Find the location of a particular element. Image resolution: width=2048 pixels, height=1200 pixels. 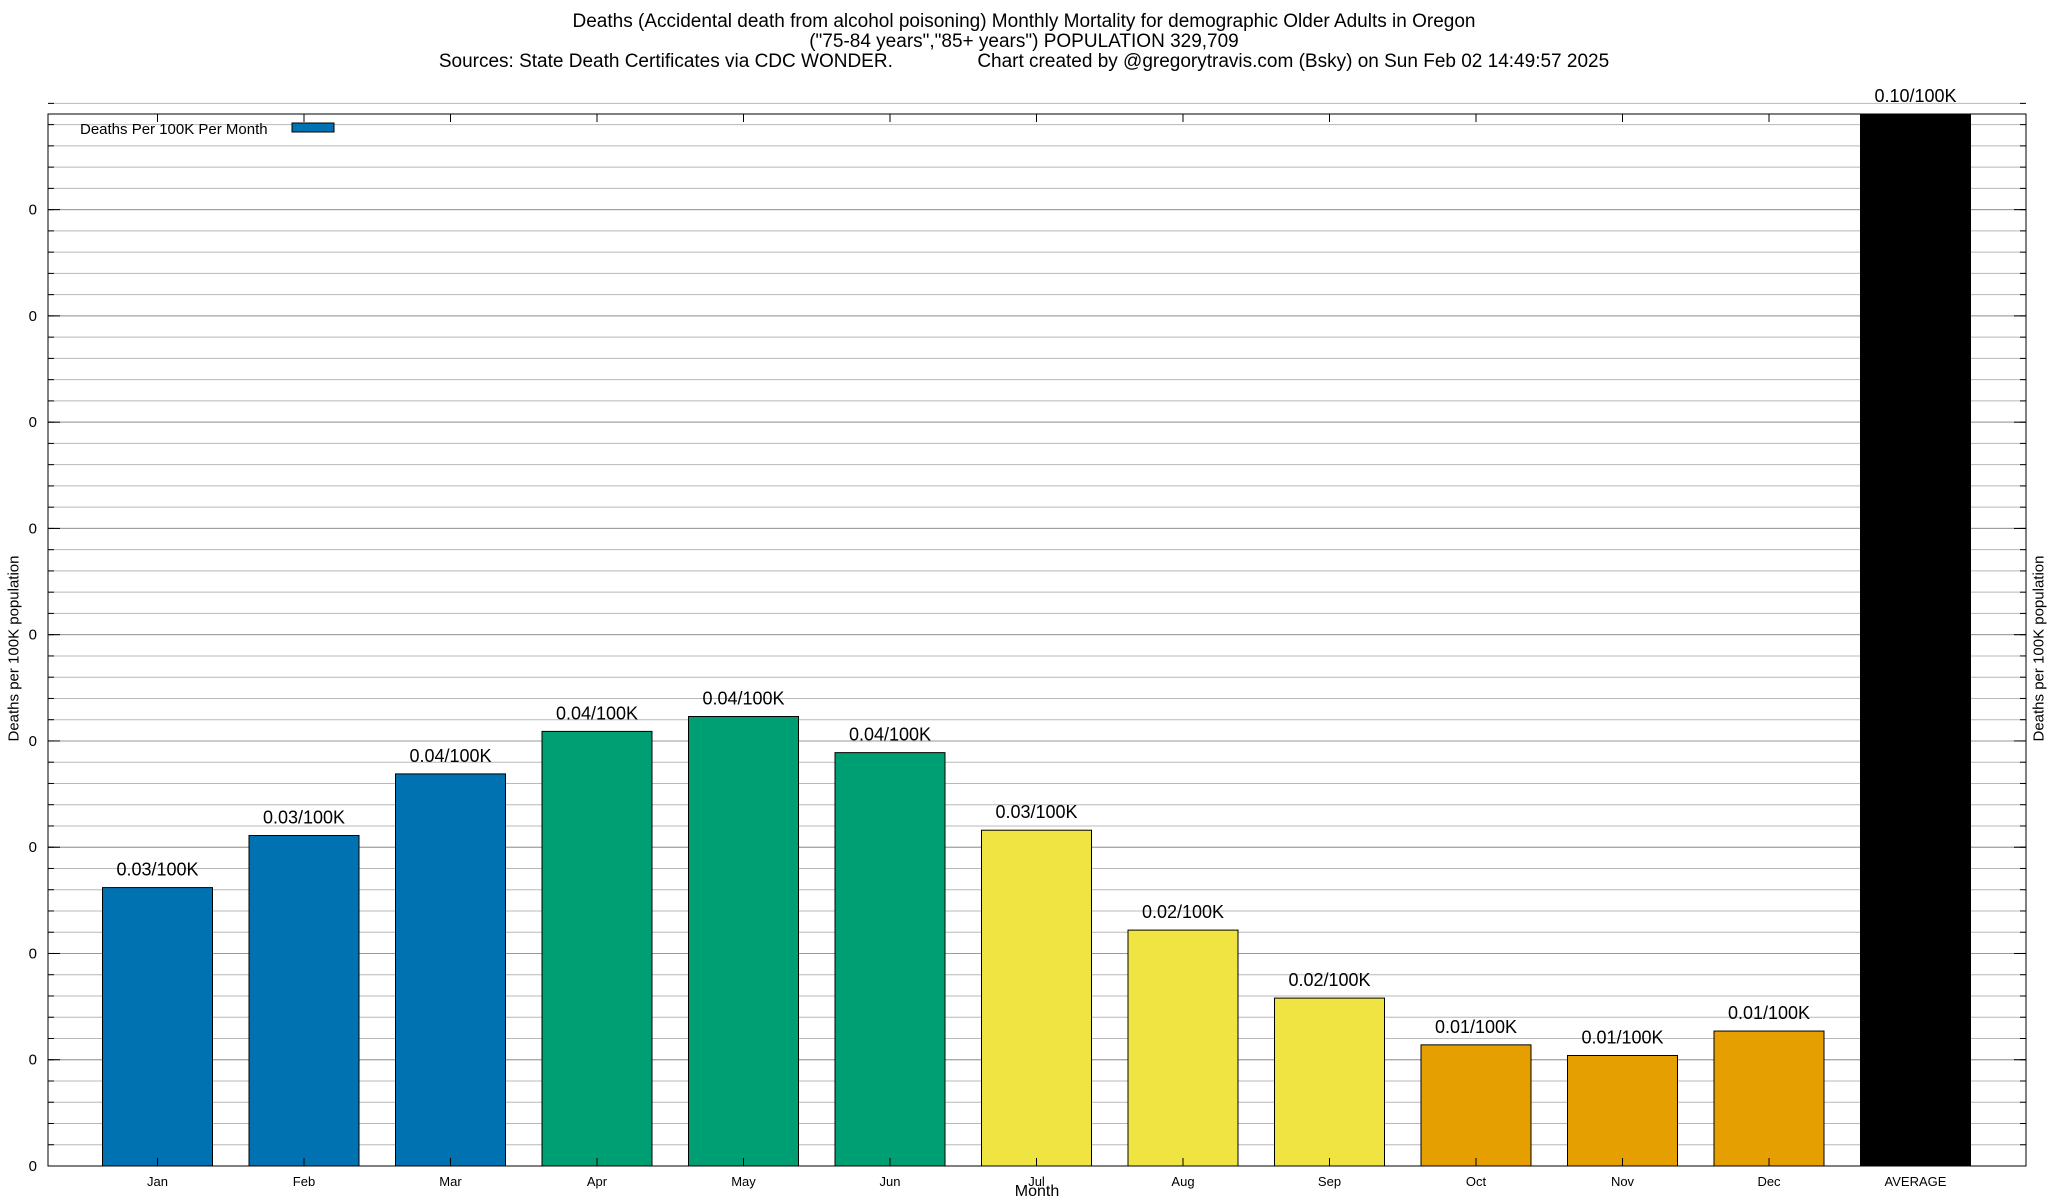

bar-average is located at coordinates (1915, 640).